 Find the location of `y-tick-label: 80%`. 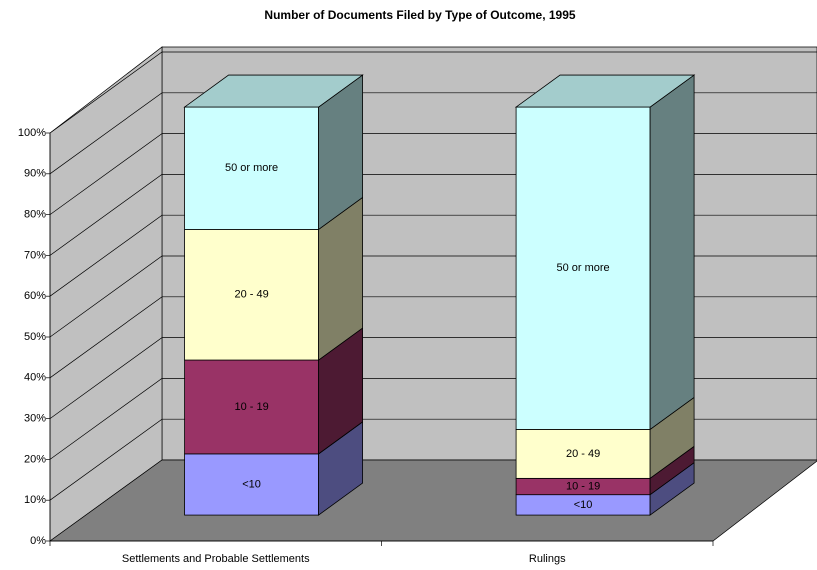

y-tick-label: 80% is located at coordinates (35, 215).